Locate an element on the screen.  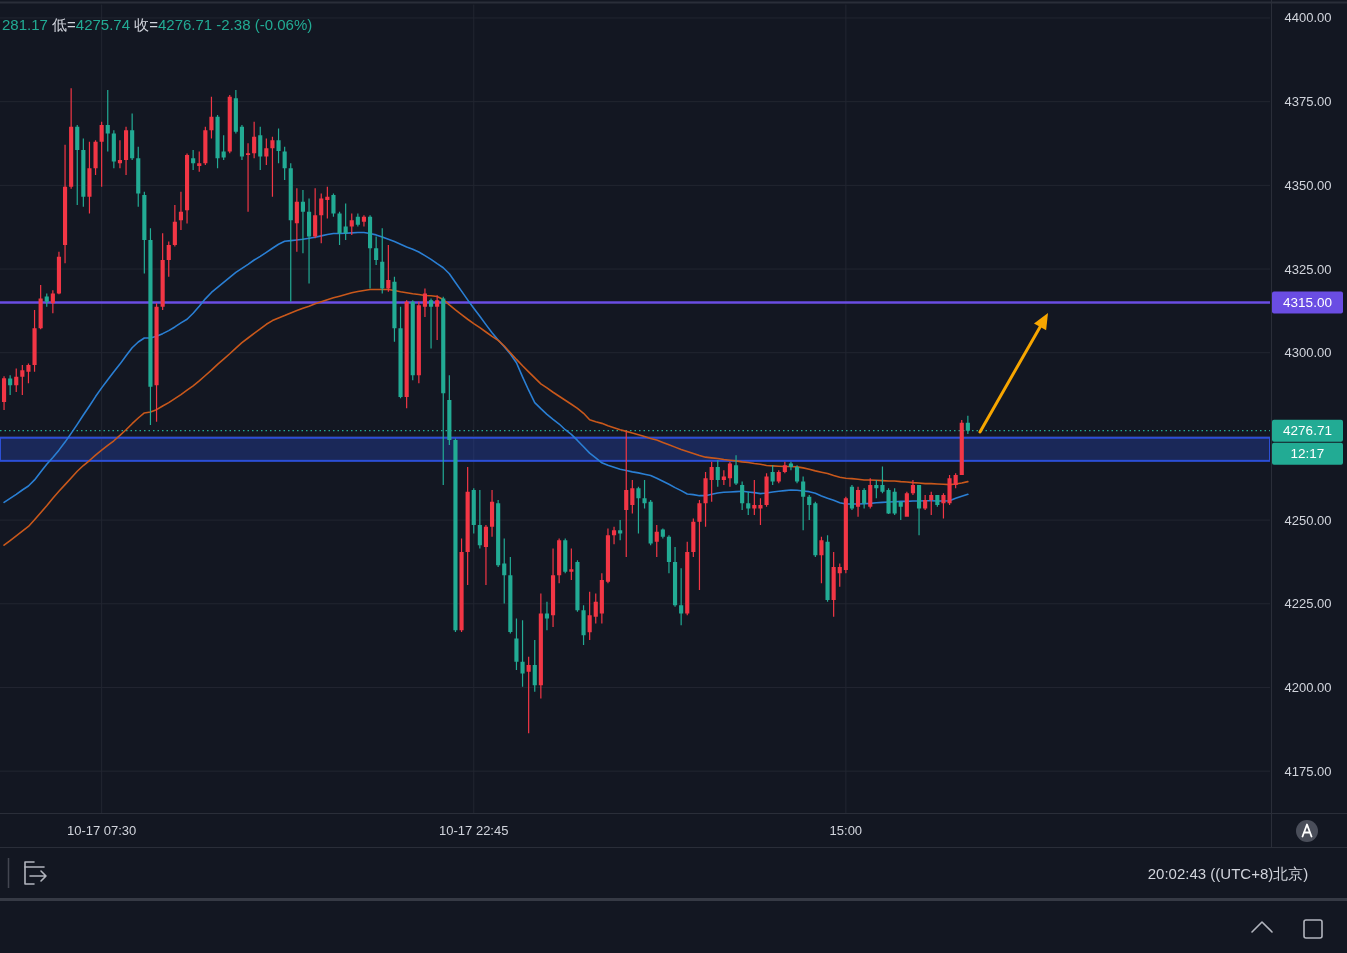
y-tick-label: 4400.00 is located at coordinates (1308, 18).